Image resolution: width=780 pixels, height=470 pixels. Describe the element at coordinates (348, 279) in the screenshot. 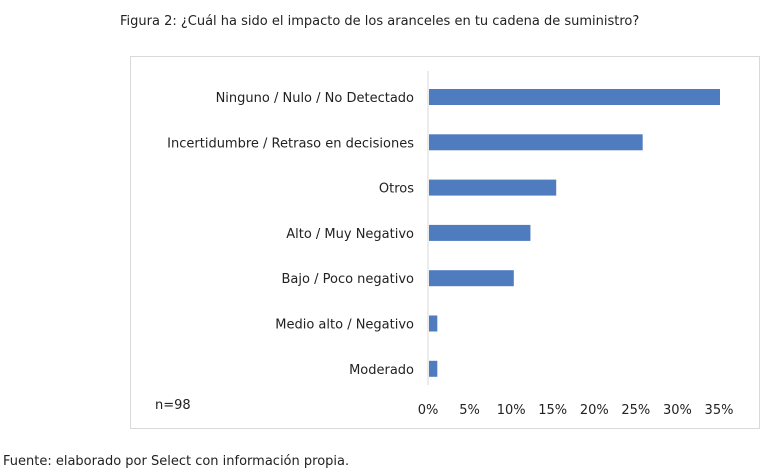

I see `category-label: Bajo / Poco negativo` at that location.